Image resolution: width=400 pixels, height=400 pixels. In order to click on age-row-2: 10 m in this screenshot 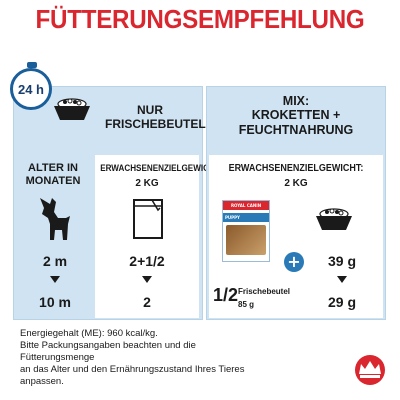, I will do `click(55, 302)`.